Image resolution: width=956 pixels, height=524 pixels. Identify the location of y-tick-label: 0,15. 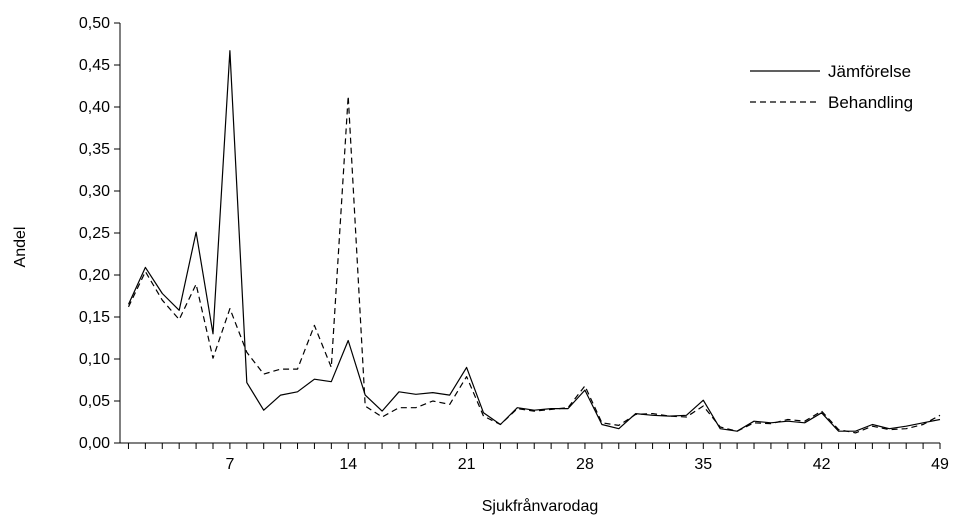
(94, 317).